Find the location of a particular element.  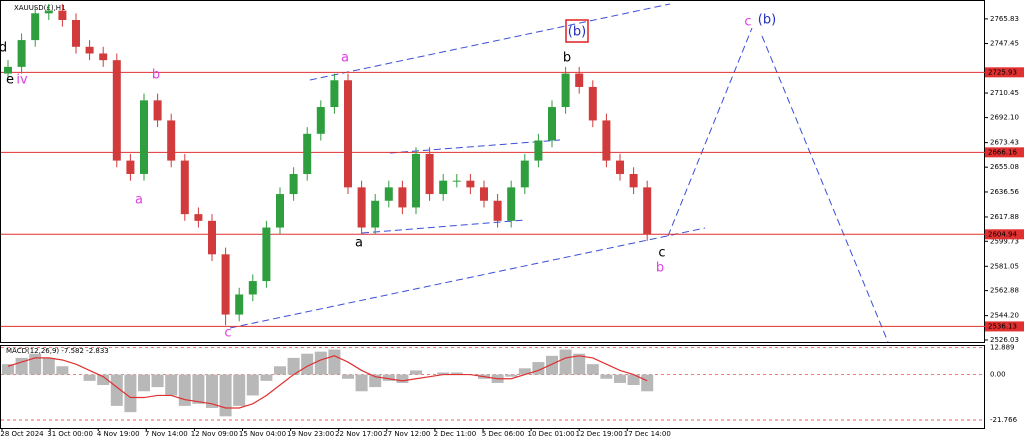

y-tick-label: 2617.88 is located at coordinates (1004, 217).